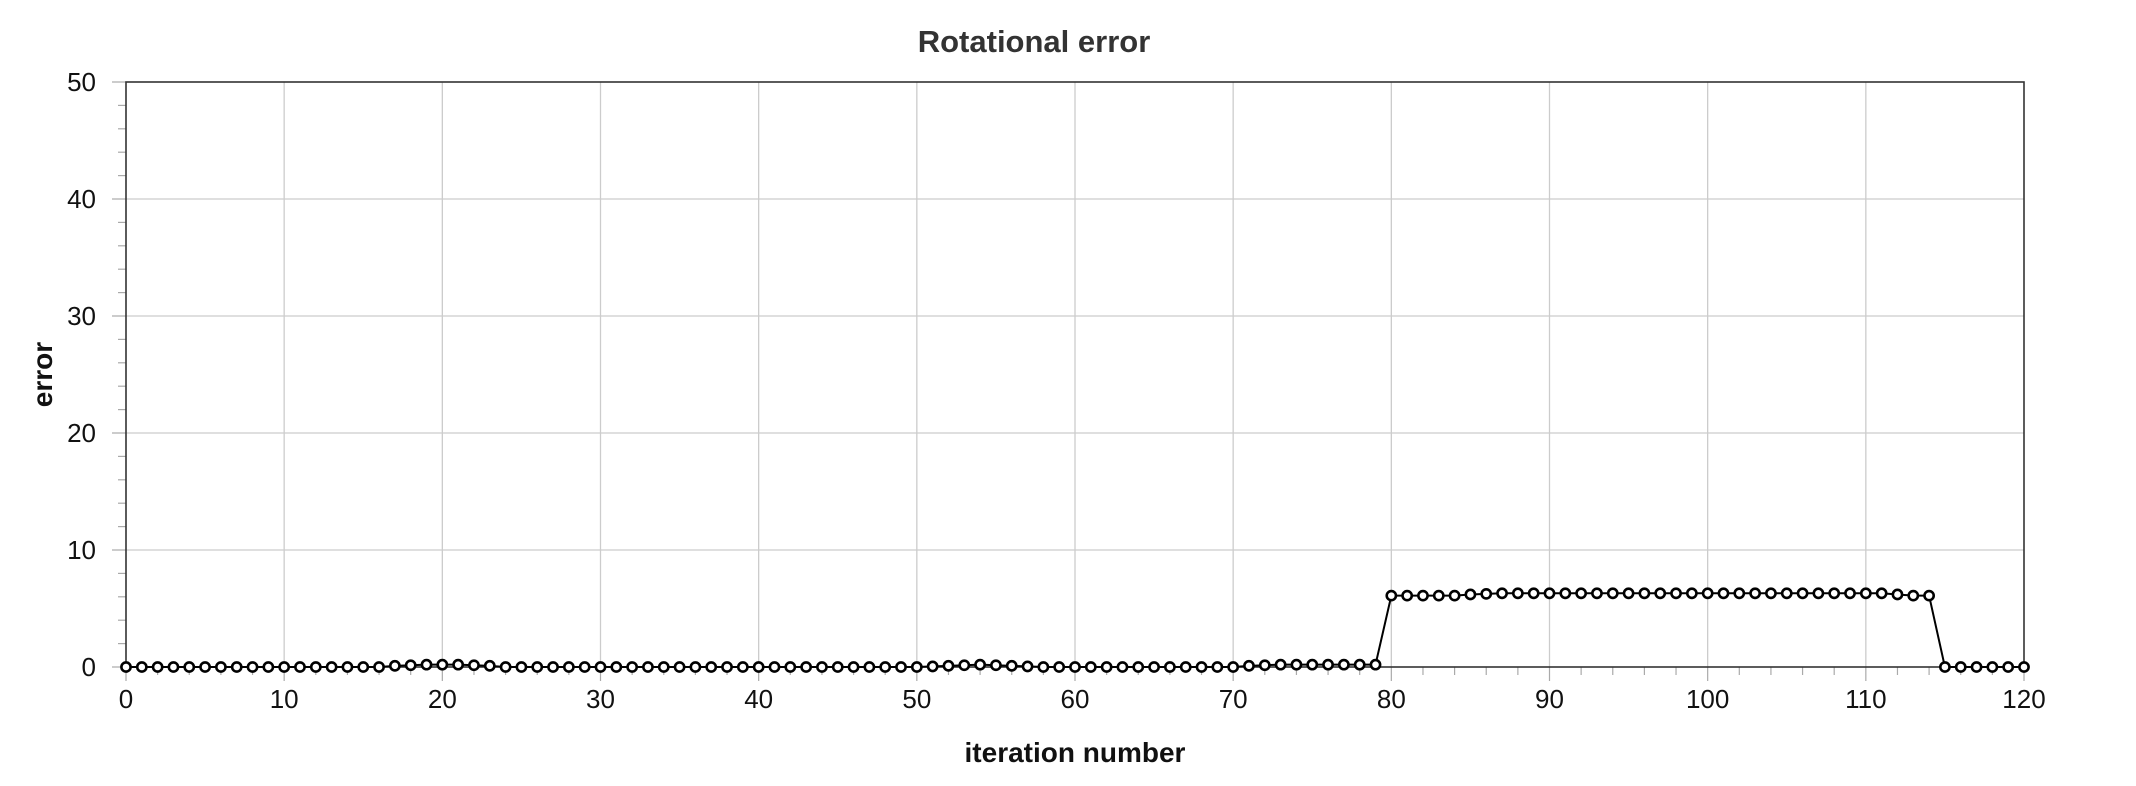  Describe the element at coordinates (2023, 699) in the screenshot. I see `x-tick-label: 120` at that location.